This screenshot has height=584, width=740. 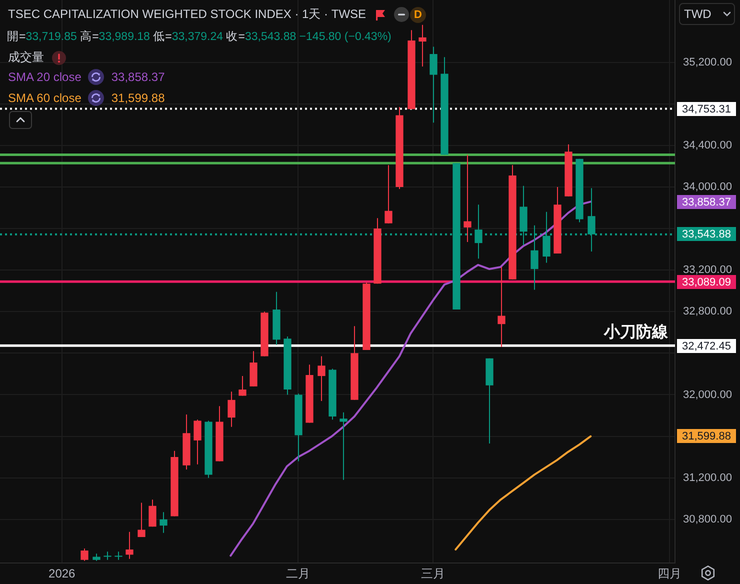 I want to click on y-tick-label: 32,800.00, so click(x=707, y=312).